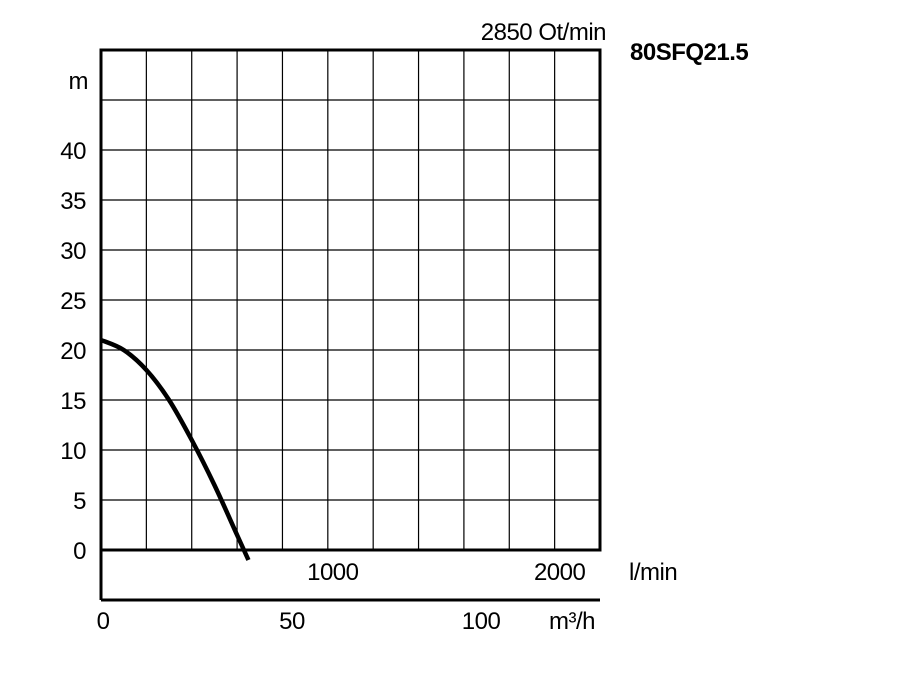  What do you see at coordinates (79, 501) in the screenshot?
I see `y-tick-label: 5` at bounding box center [79, 501].